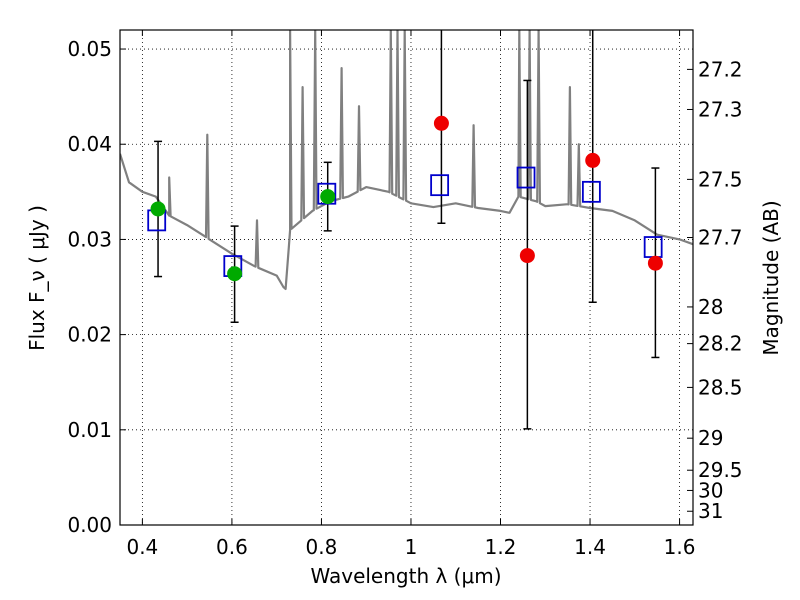 The image size is (800, 600). What do you see at coordinates (232, 547) in the screenshot?
I see `x-tick-label: 0.6` at bounding box center [232, 547].